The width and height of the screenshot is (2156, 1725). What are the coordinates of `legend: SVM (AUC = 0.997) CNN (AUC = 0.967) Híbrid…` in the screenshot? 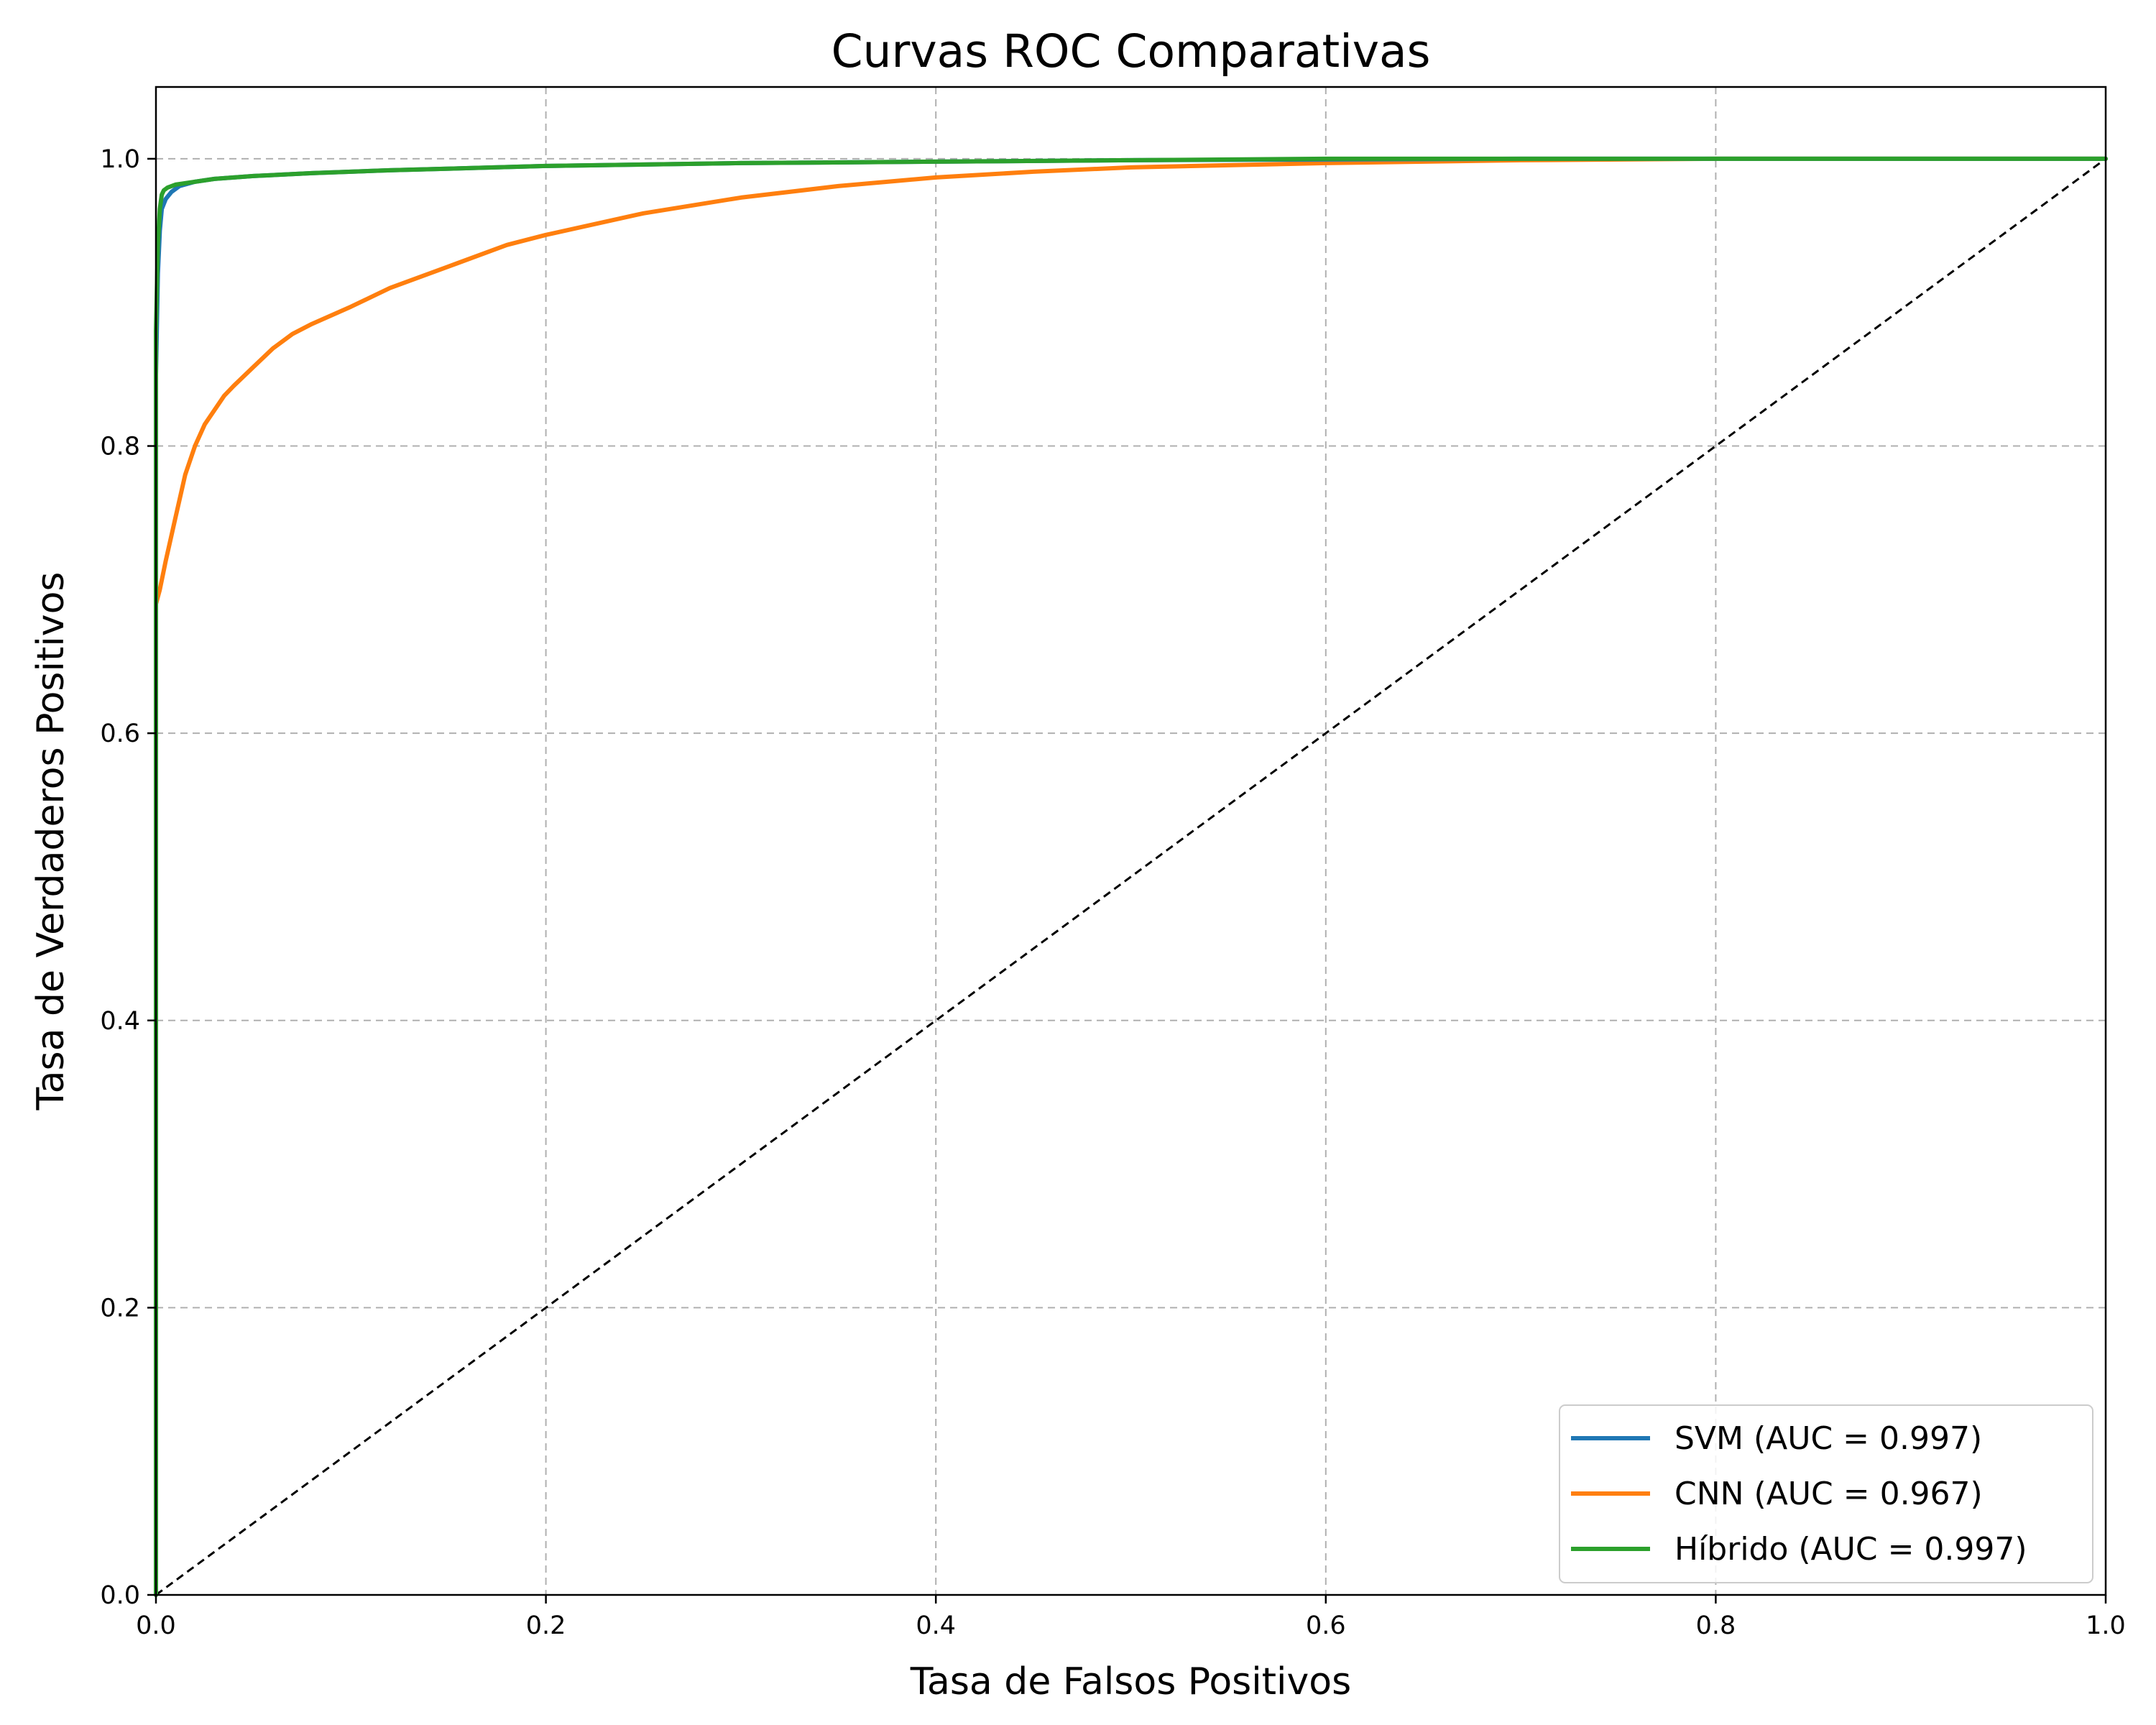 It's located at (1826, 1493).